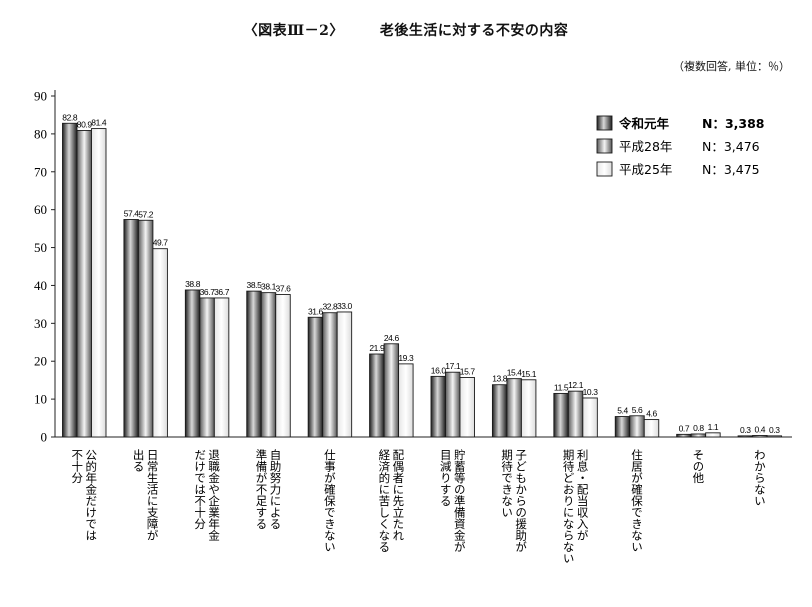 Image resolution: width=812 pixels, height=607 pixels. I want to click on data-label: 81.4, so click(99, 123).